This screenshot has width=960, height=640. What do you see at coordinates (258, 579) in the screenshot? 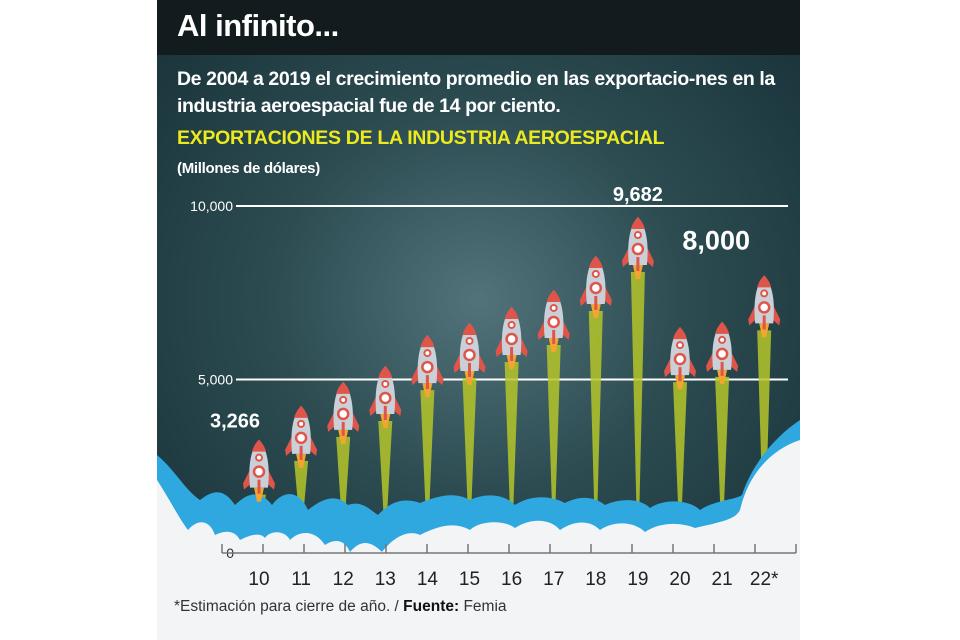
I see `x-tick-label: 10` at bounding box center [258, 579].